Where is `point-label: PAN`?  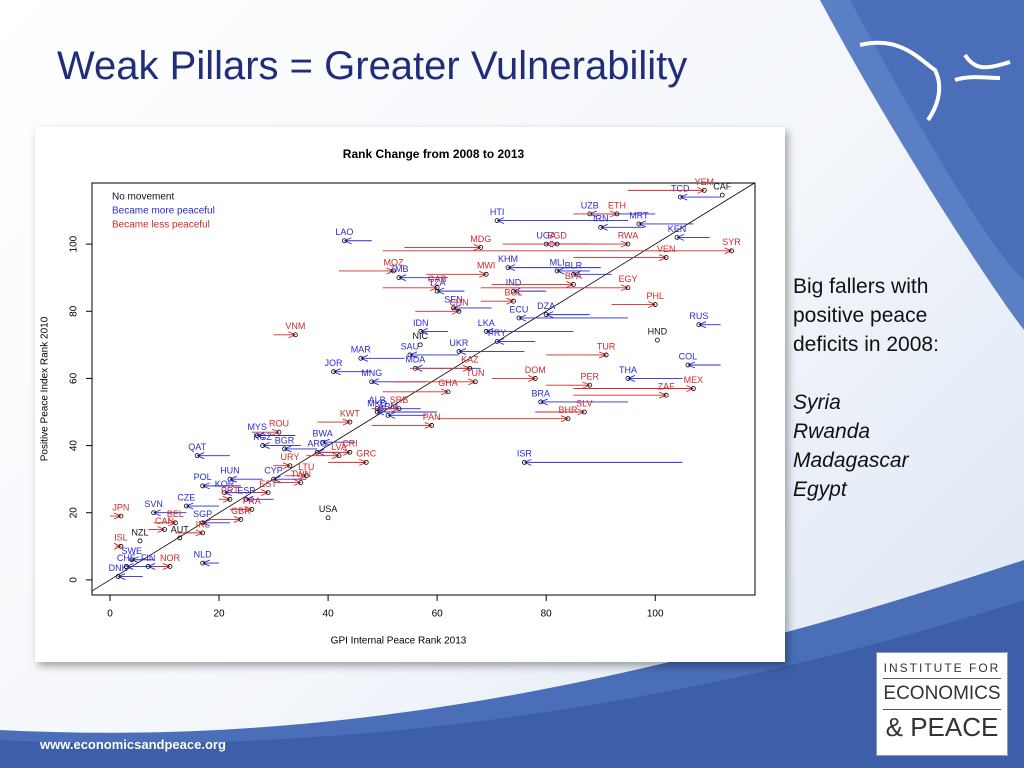 point-label: PAN is located at coordinates (432, 417).